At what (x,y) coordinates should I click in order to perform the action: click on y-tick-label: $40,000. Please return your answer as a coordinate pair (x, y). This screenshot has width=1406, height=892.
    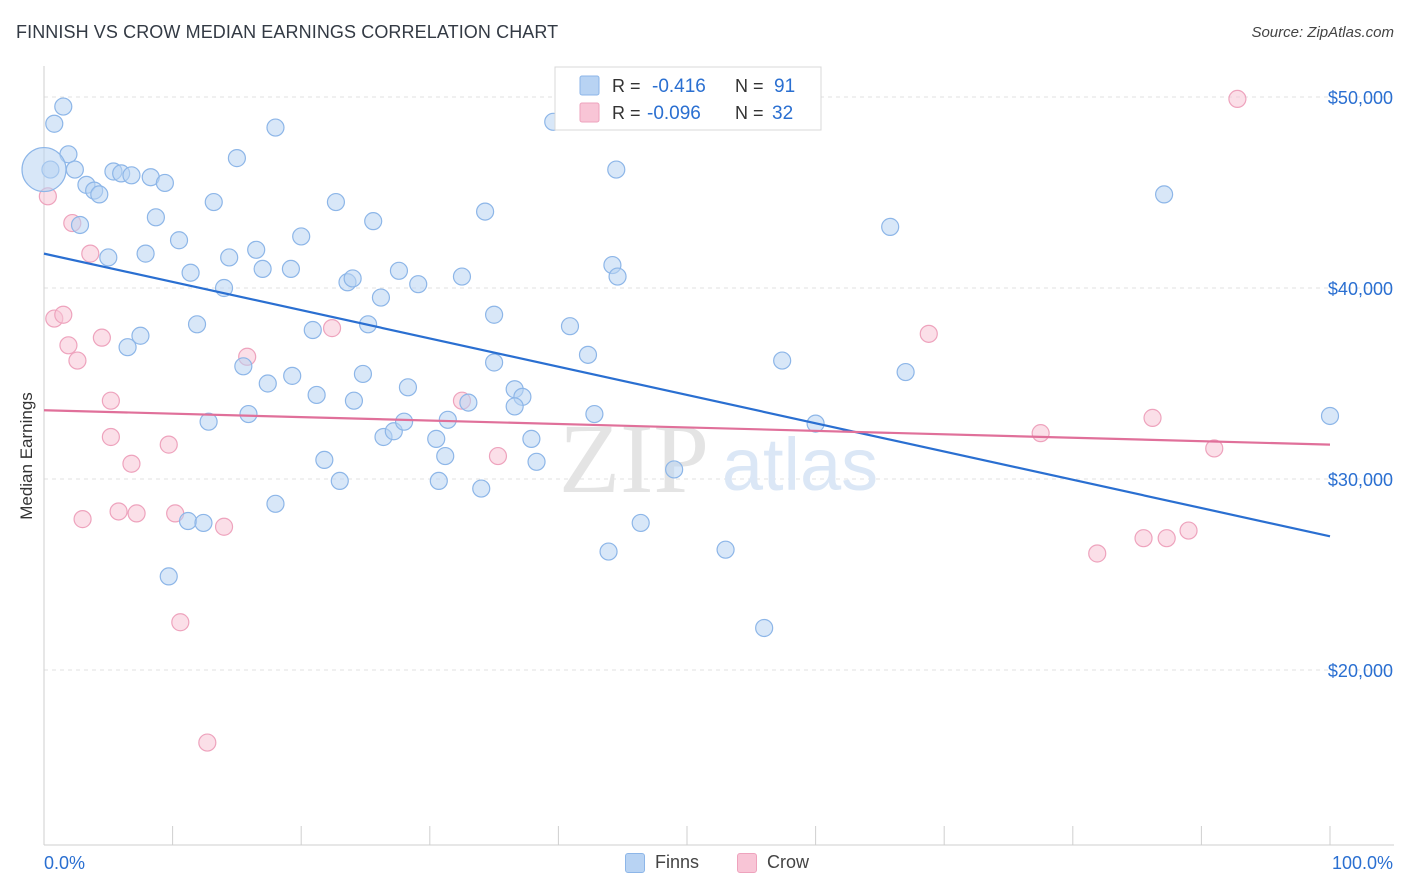
    Looking at the image, I should click on (1360, 289).